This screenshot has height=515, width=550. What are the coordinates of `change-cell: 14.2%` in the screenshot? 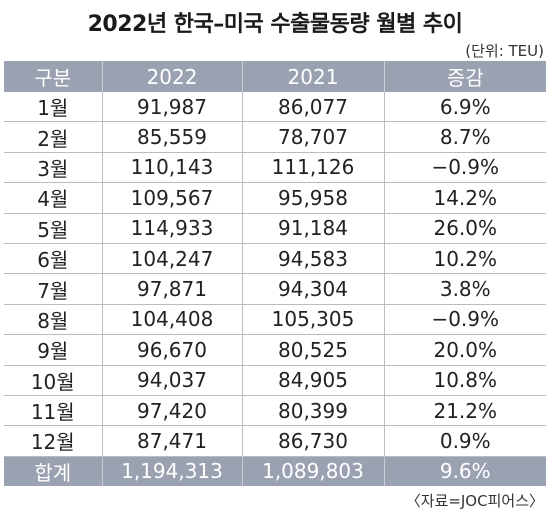 It's located at (464, 198).